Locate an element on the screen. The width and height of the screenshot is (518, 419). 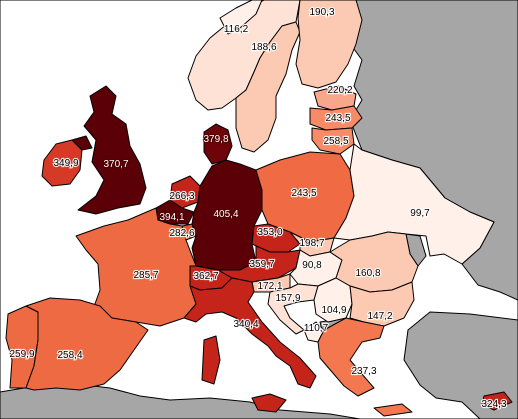
region-uk is located at coordinates (112, 150).